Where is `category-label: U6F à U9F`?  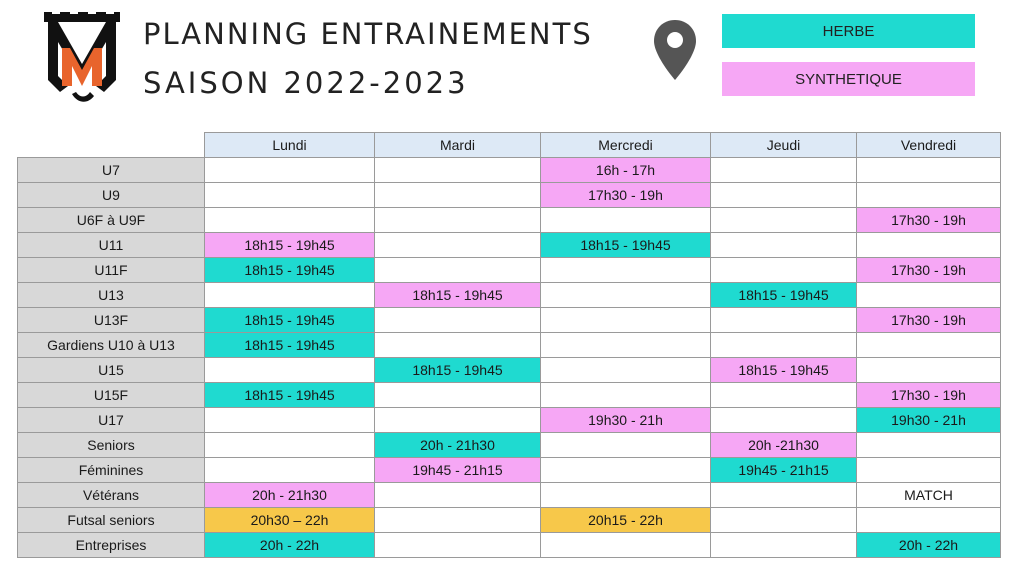
category-label: U6F à U9F is located at coordinates (111, 220).